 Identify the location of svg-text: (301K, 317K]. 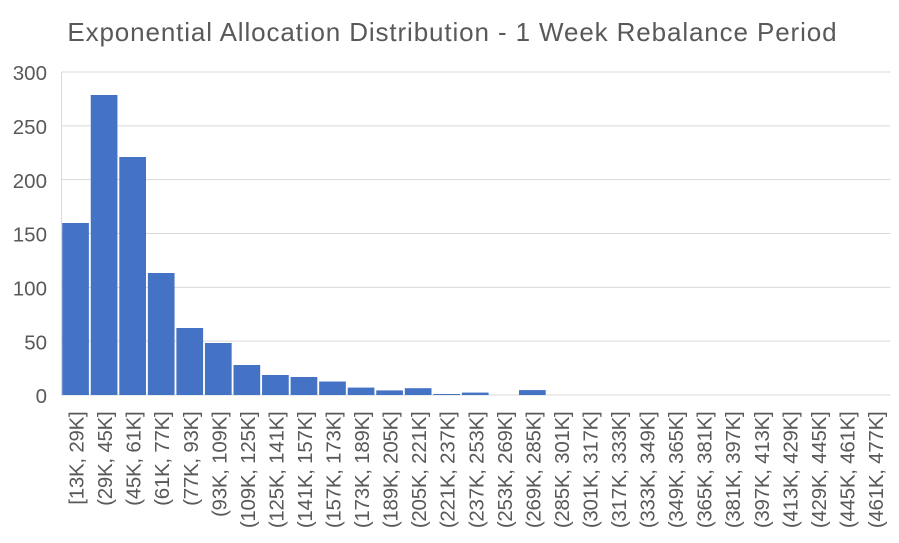
(590, 470).